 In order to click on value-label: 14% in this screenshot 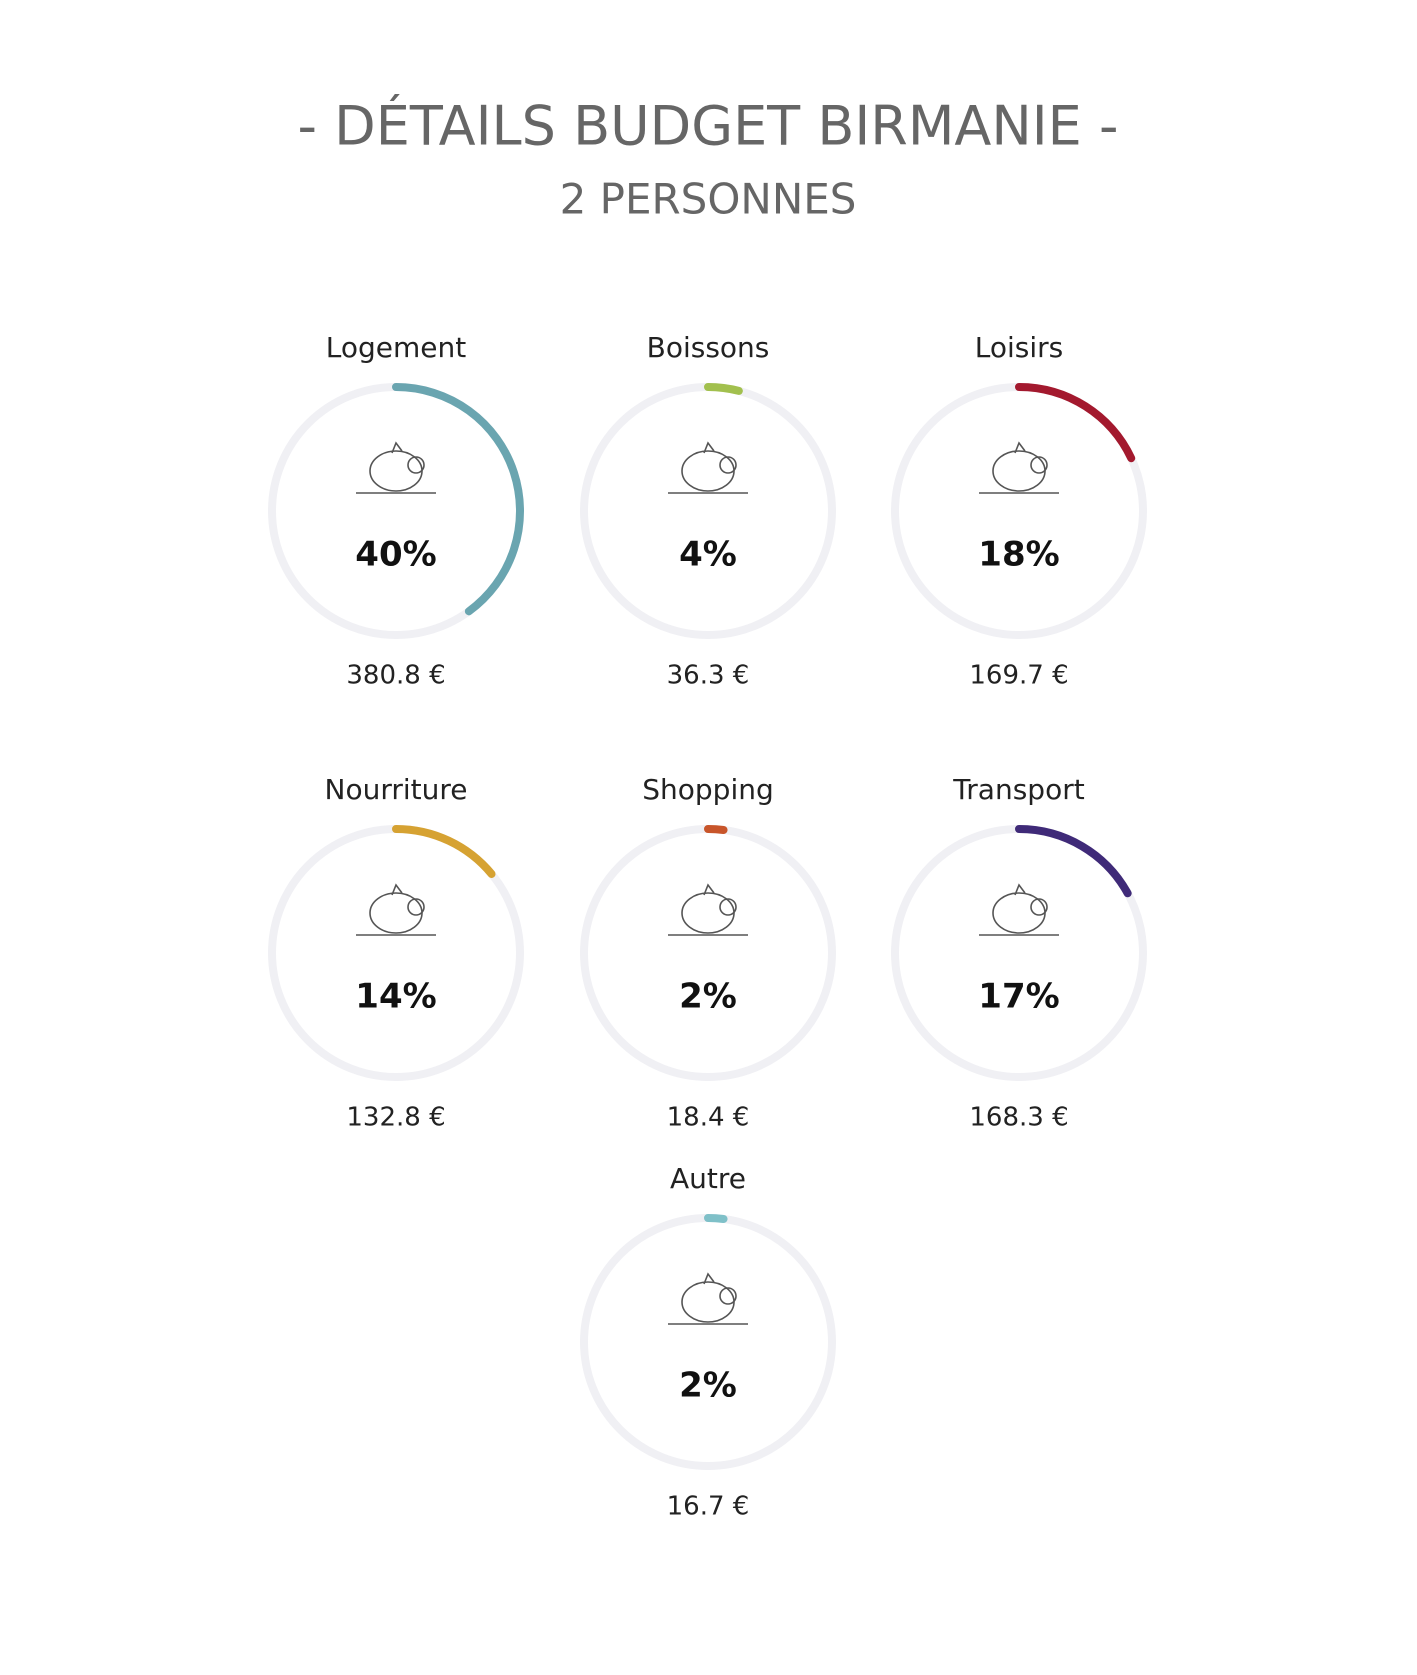, I will do `click(395, 997)`.